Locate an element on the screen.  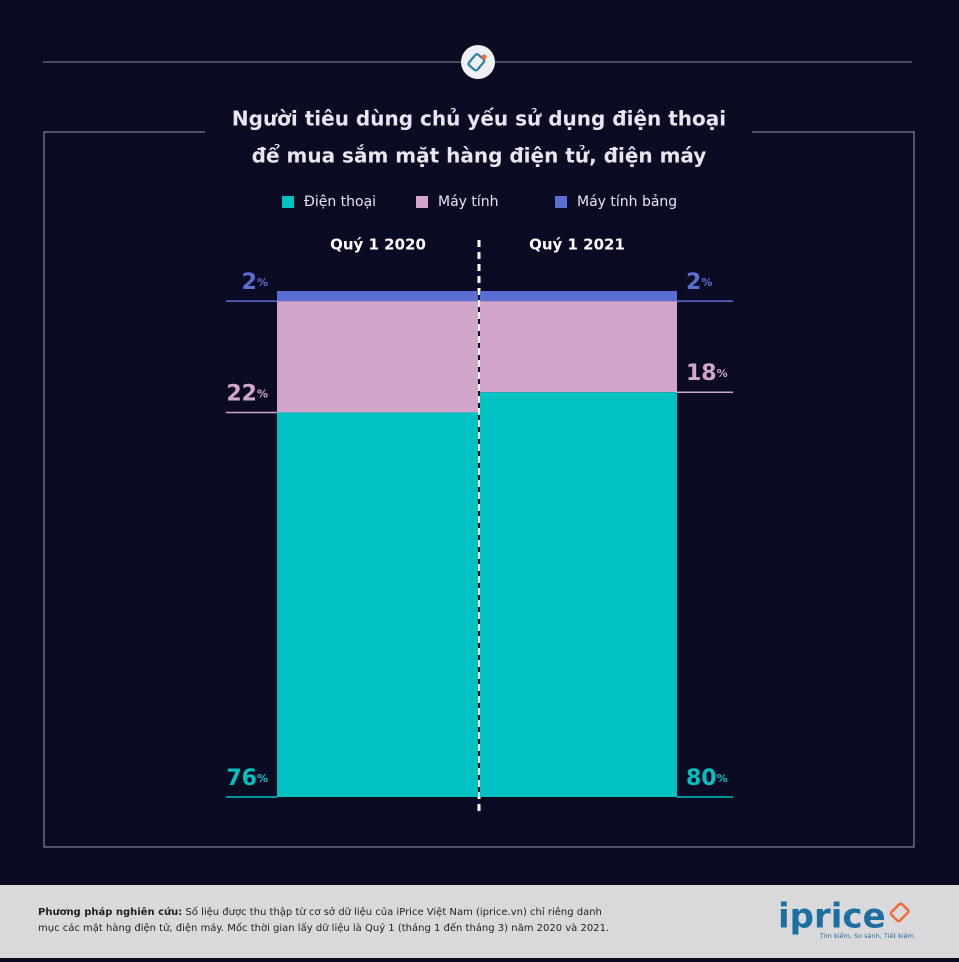
icon is located at coordinates (478, 62).